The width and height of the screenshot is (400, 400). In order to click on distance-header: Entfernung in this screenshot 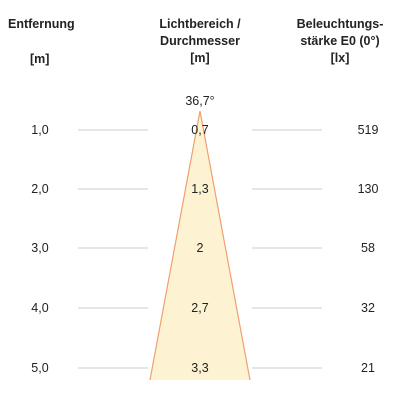, I will do `click(41, 24)`.